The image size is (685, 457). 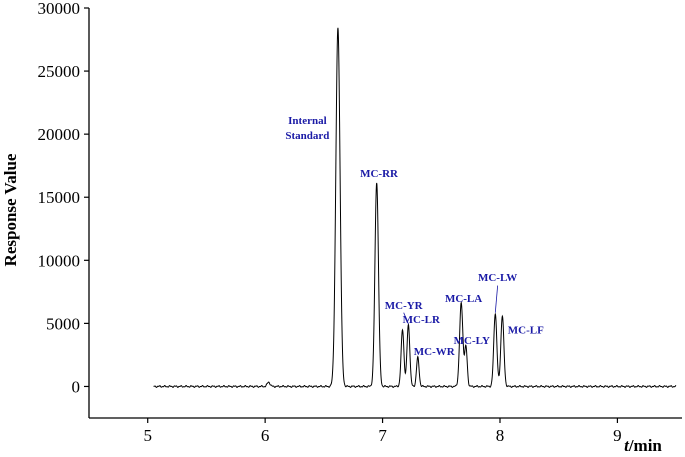 What do you see at coordinates (382, 435) in the screenshot?
I see `x-tick-label: 7` at bounding box center [382, 435].